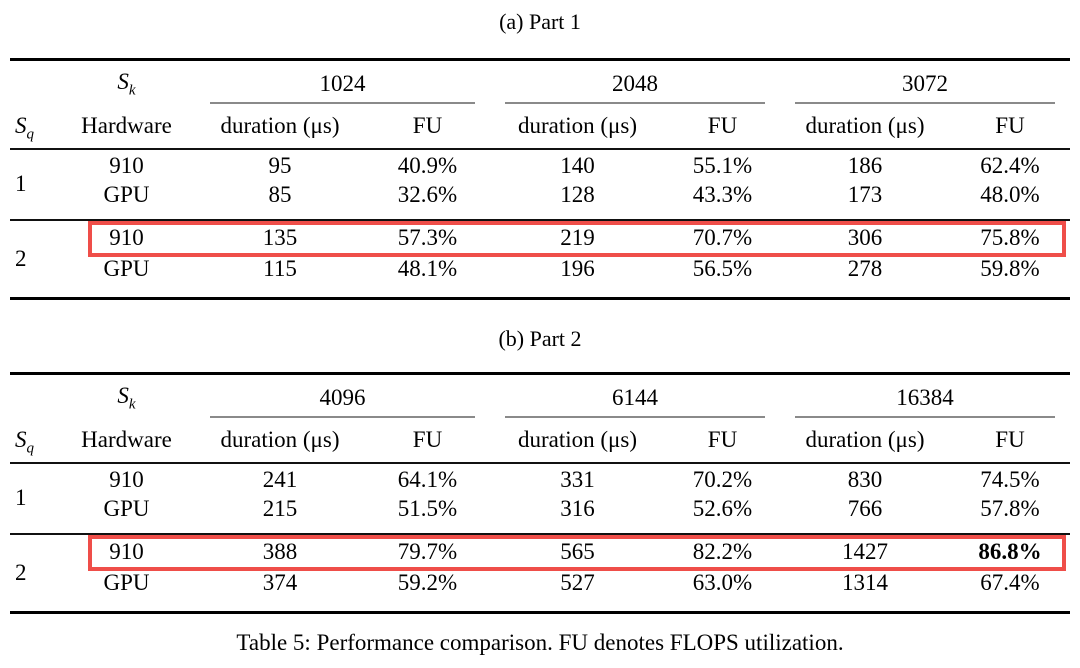  I want to click on header-sk-value-16384: 16384, so click(925, 396).